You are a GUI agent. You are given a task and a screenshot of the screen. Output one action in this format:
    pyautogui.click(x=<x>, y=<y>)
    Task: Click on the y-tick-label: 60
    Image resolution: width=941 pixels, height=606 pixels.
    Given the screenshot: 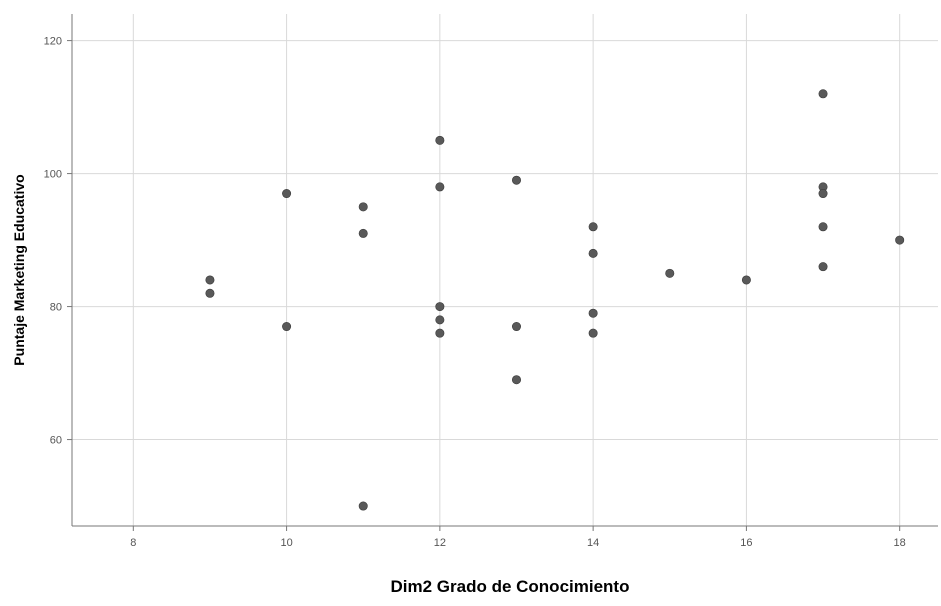 What is the action you would take?
    pyautogui.click(x=56, y=441)
    